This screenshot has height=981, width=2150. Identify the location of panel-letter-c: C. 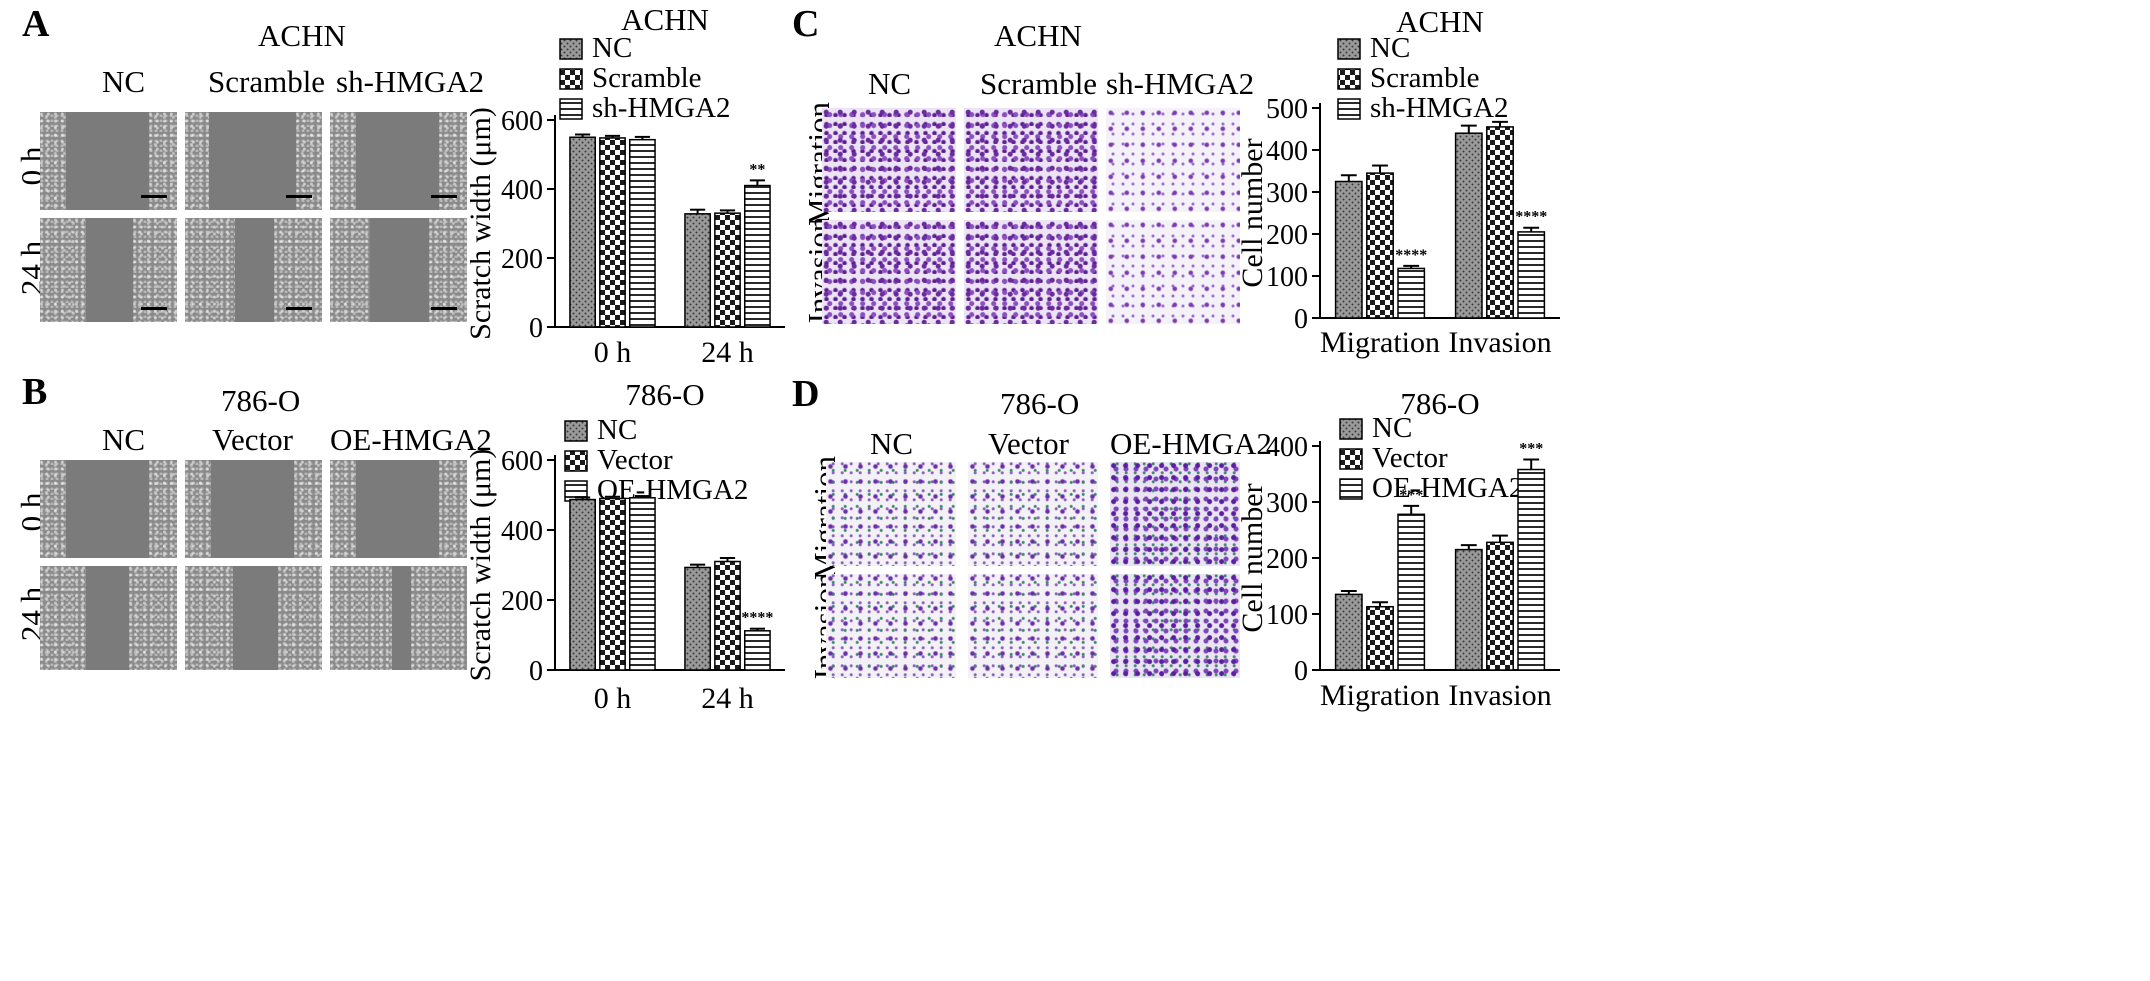
(806, 24).